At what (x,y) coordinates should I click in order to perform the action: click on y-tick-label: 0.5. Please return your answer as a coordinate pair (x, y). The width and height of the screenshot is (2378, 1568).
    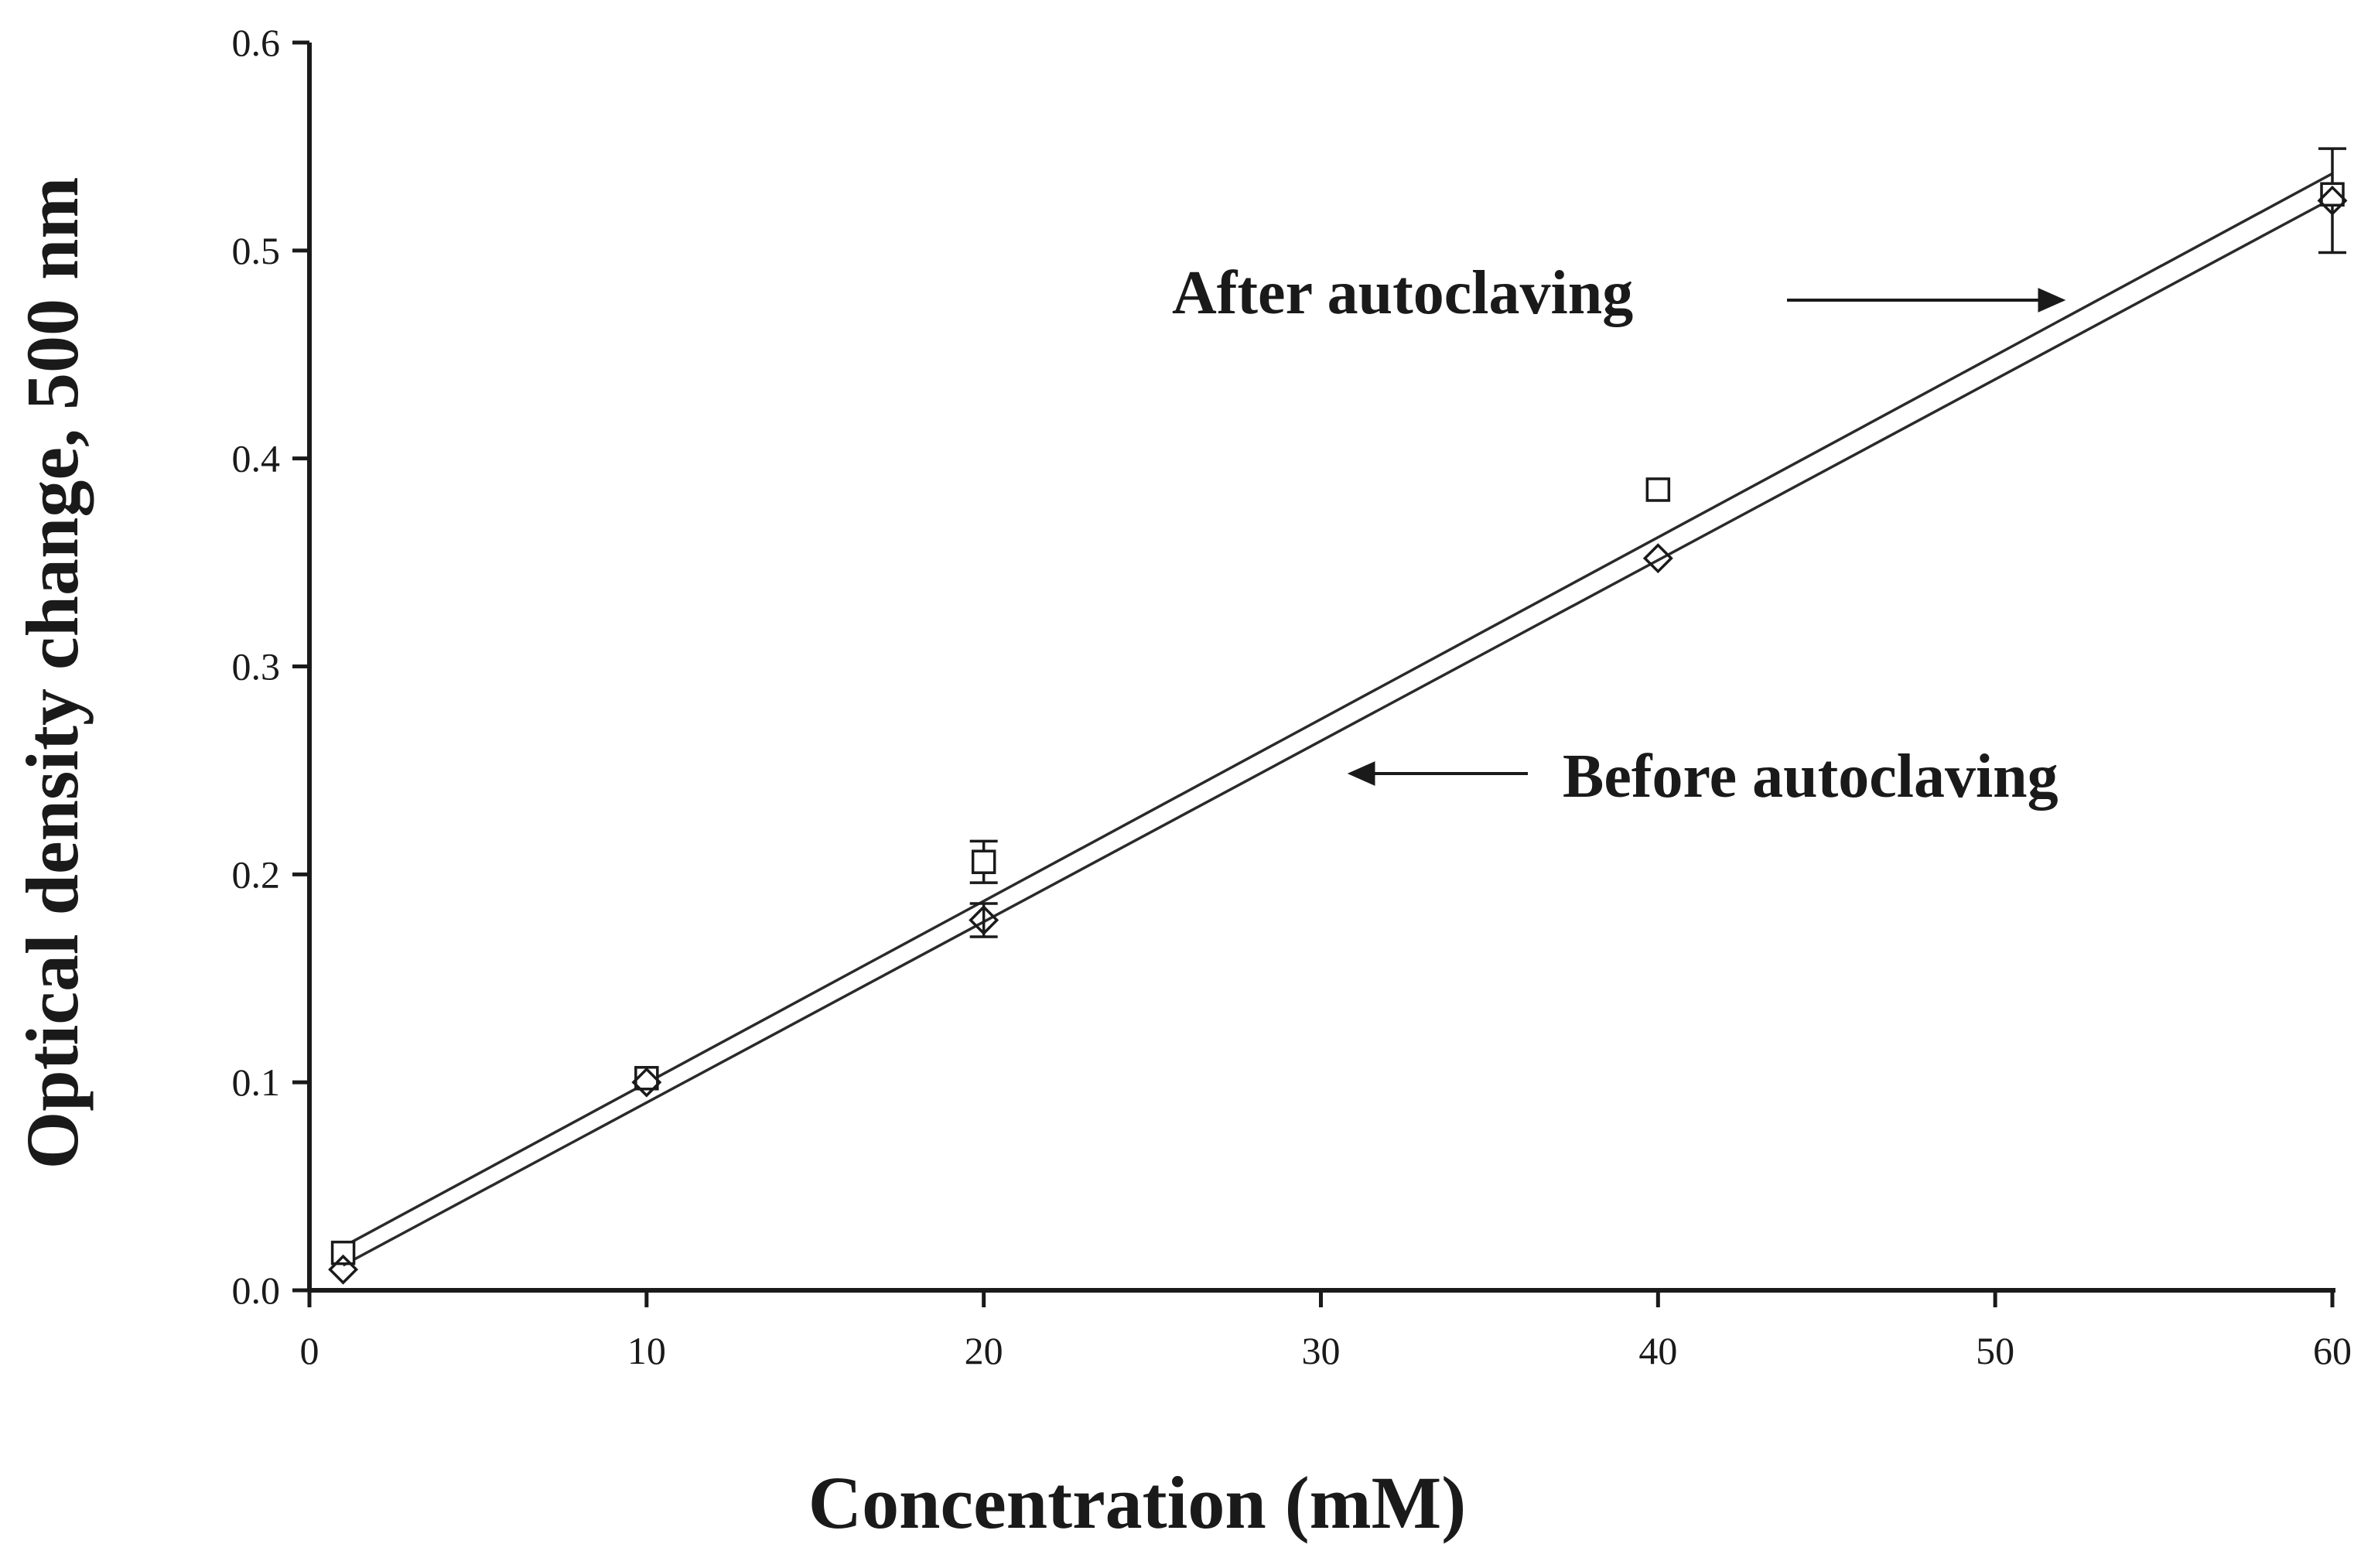
    Looking at the image, I should click on (256, 250).